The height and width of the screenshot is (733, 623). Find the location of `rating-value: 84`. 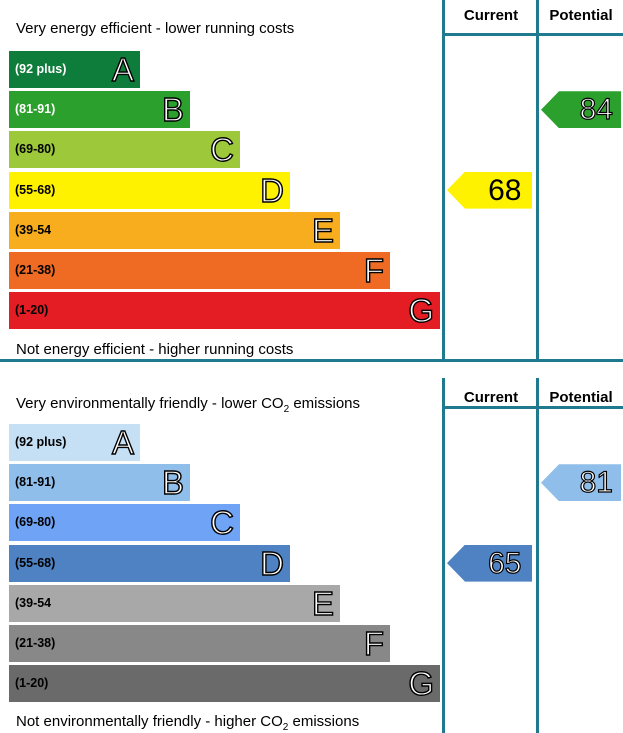

rating-value: 84 is located at coordinates (596, 110).